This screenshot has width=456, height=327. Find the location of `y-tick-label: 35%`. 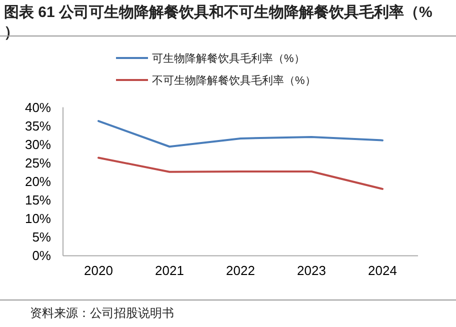

y-tick-label: 35% is located at coordinates (38, 126).